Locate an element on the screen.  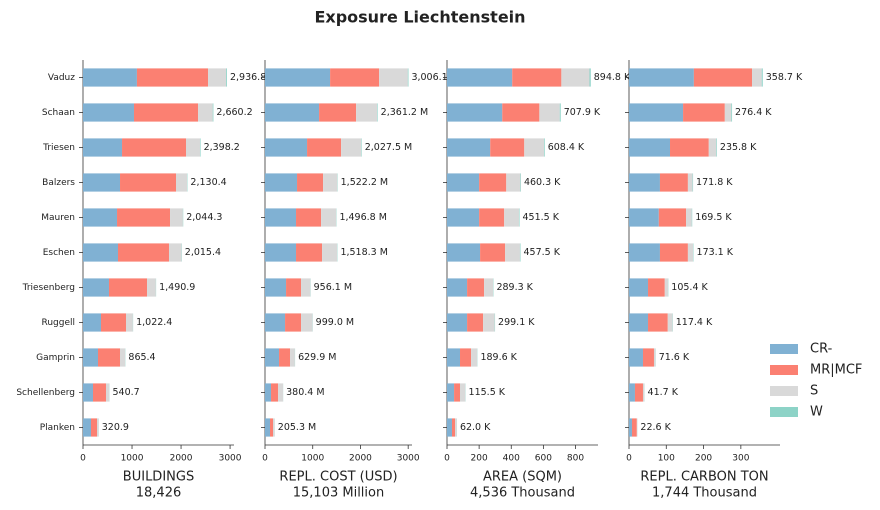
total-label: 1,022.4 is located at coordinates (154, 322).